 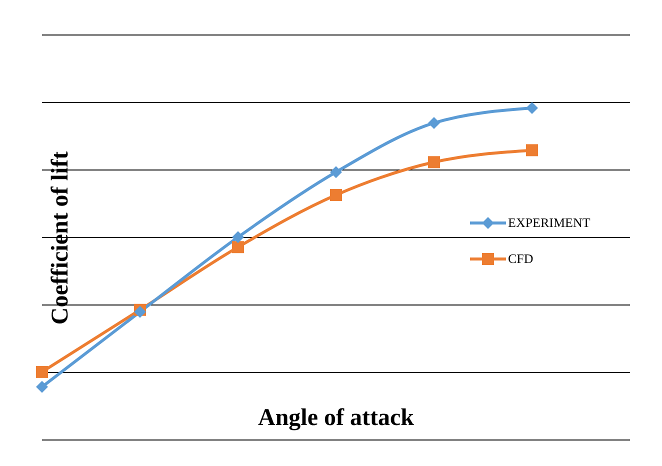 I want to click on legend-label: EXPERIMENT, so click(x=549, y=223).